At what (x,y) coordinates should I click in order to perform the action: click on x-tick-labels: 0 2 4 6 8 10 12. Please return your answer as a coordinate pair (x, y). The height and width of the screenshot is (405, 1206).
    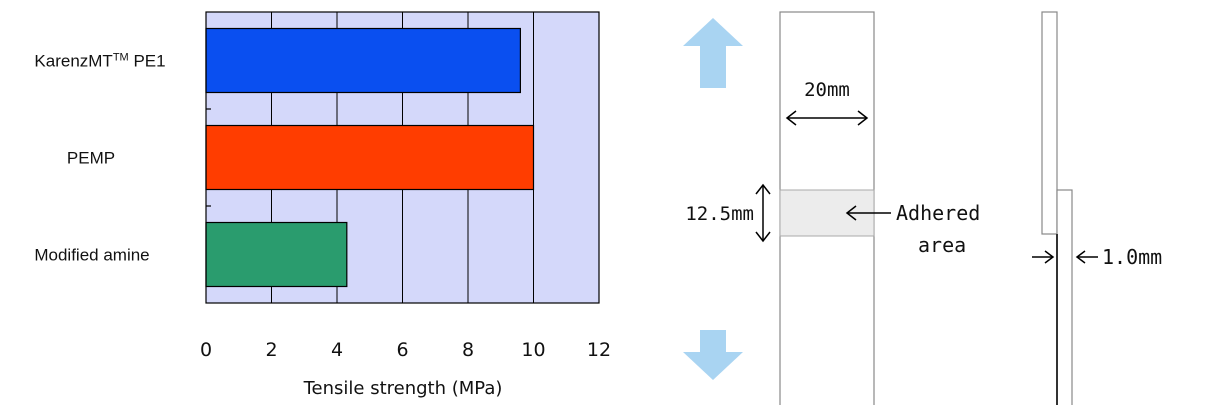
    Looking at the image, I should click on (405, 350).